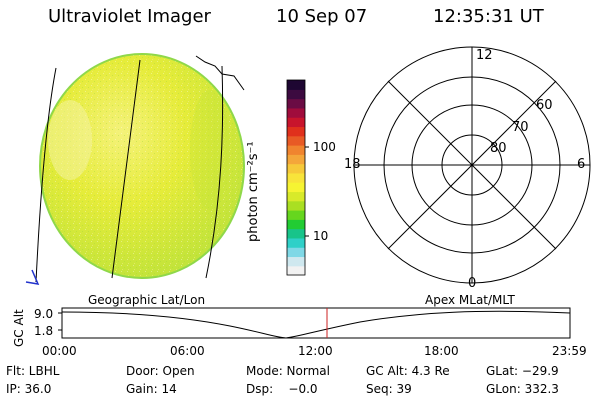 This screenshot has width=600, height=400. Describe the element at coordinates (44, 331) in the screenshot. I see `y-tick-1-8: 1.8` at that location.